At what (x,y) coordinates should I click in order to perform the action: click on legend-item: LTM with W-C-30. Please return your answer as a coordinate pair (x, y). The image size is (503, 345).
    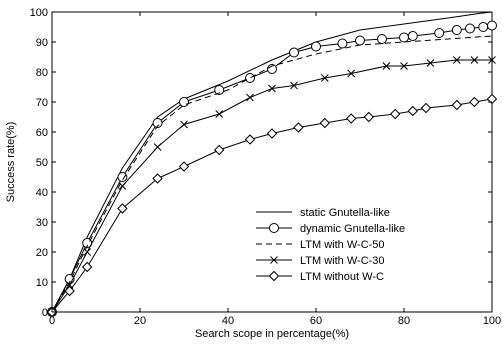
    Looking at the image, I should click on (320, 261).